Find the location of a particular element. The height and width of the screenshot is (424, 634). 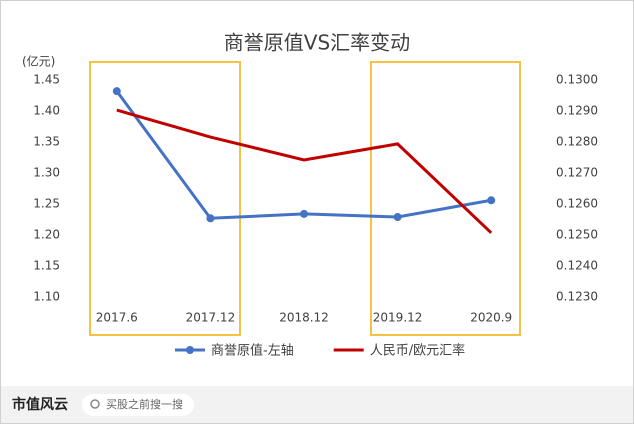

x-tick-label: 2020.9 is located at coordinates (491, 318).